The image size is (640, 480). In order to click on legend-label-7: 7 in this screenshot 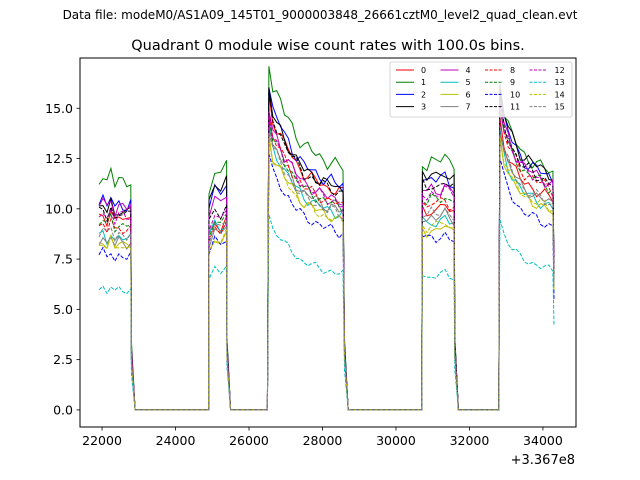, I will do `click(468, 107)`.